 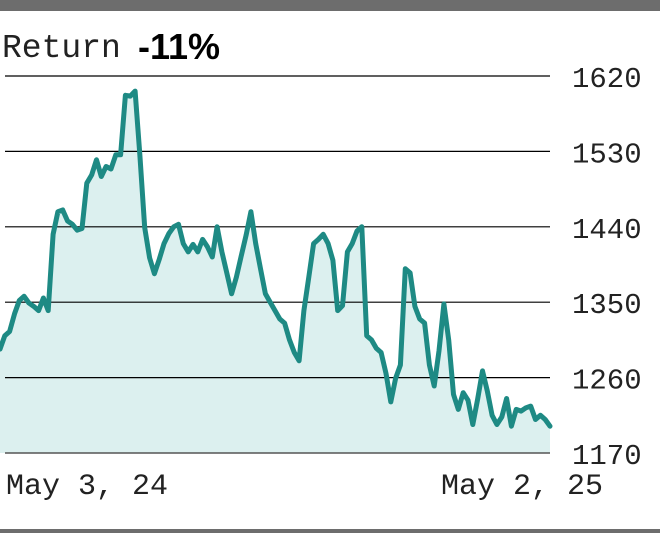 I want to click on top-border, so click(x=330, y=5).